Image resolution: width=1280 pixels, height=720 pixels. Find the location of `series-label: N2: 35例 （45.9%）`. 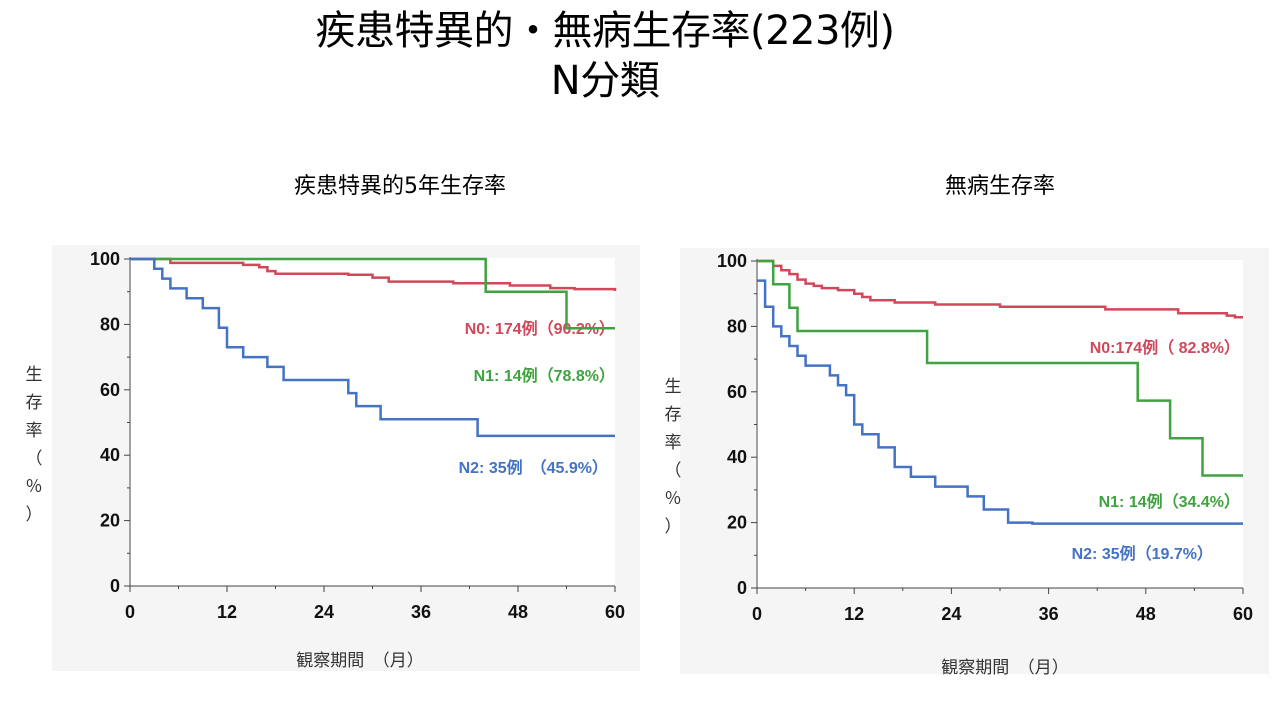

series-label: N2: 35例 （45.9%） is located at coordinates (533, 467).